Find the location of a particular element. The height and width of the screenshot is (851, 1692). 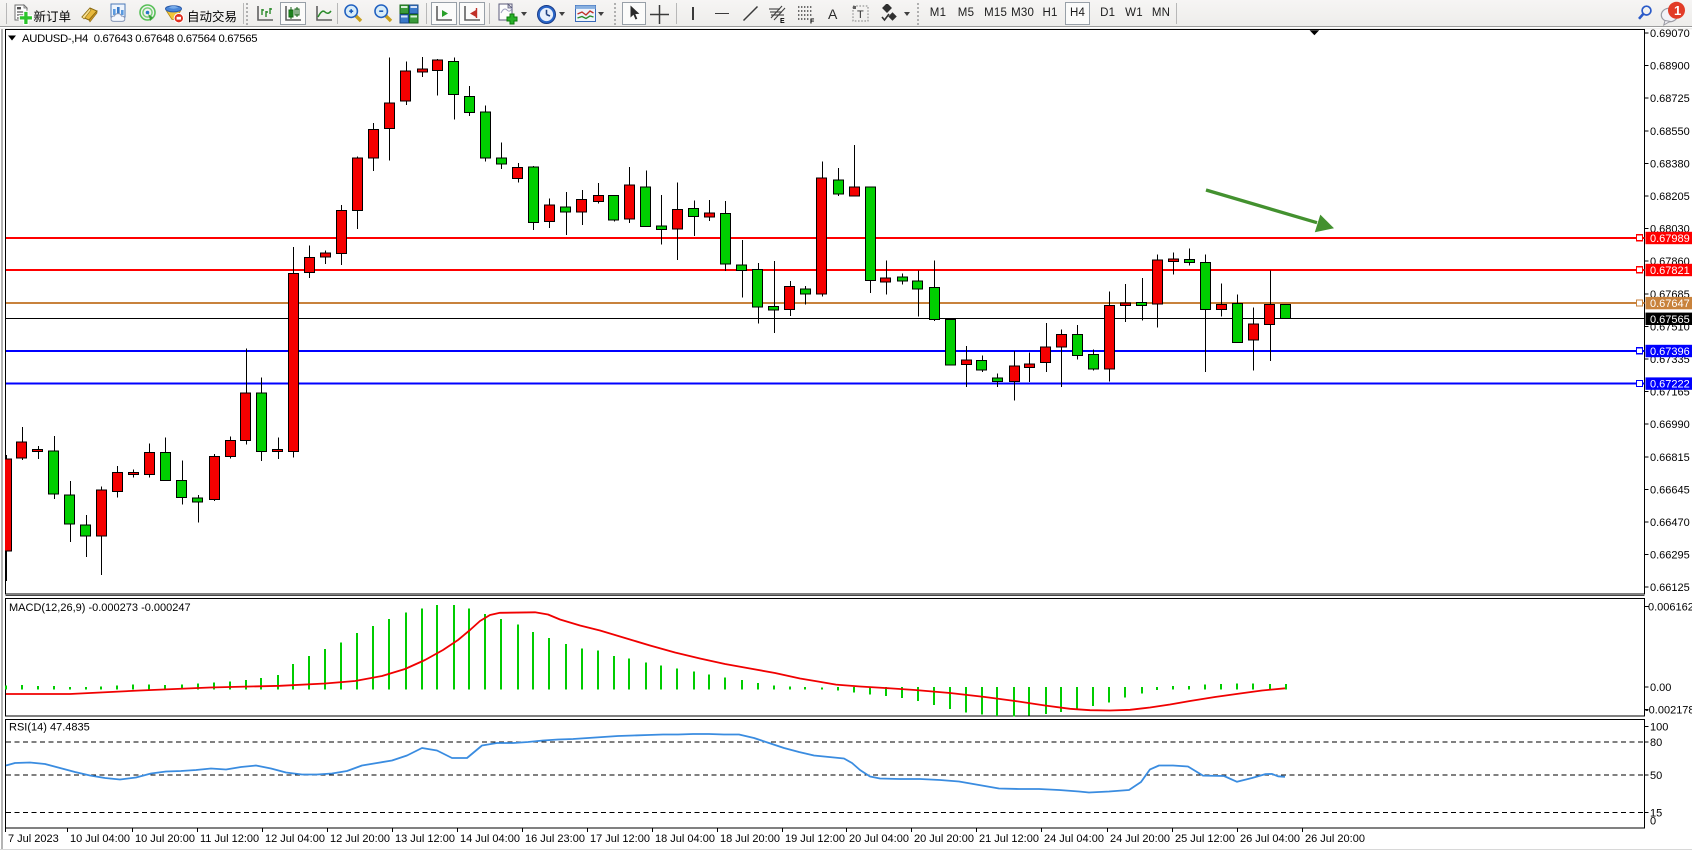

svg-text: 10 Jul 20:00 is located at coordinates (165, 839).